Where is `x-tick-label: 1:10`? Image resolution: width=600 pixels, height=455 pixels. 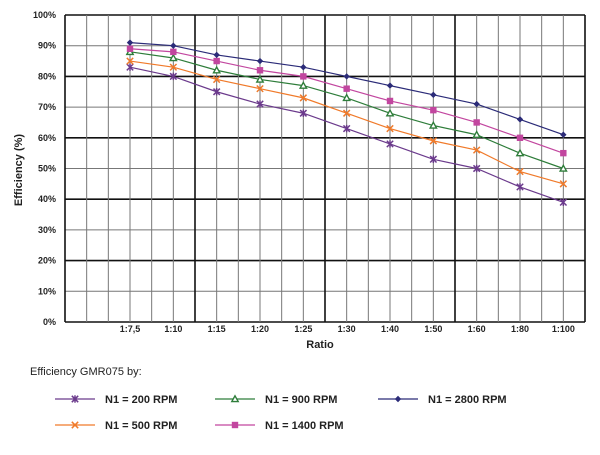
x-tick-label: 1:10 is located at coordinates (173, 329).